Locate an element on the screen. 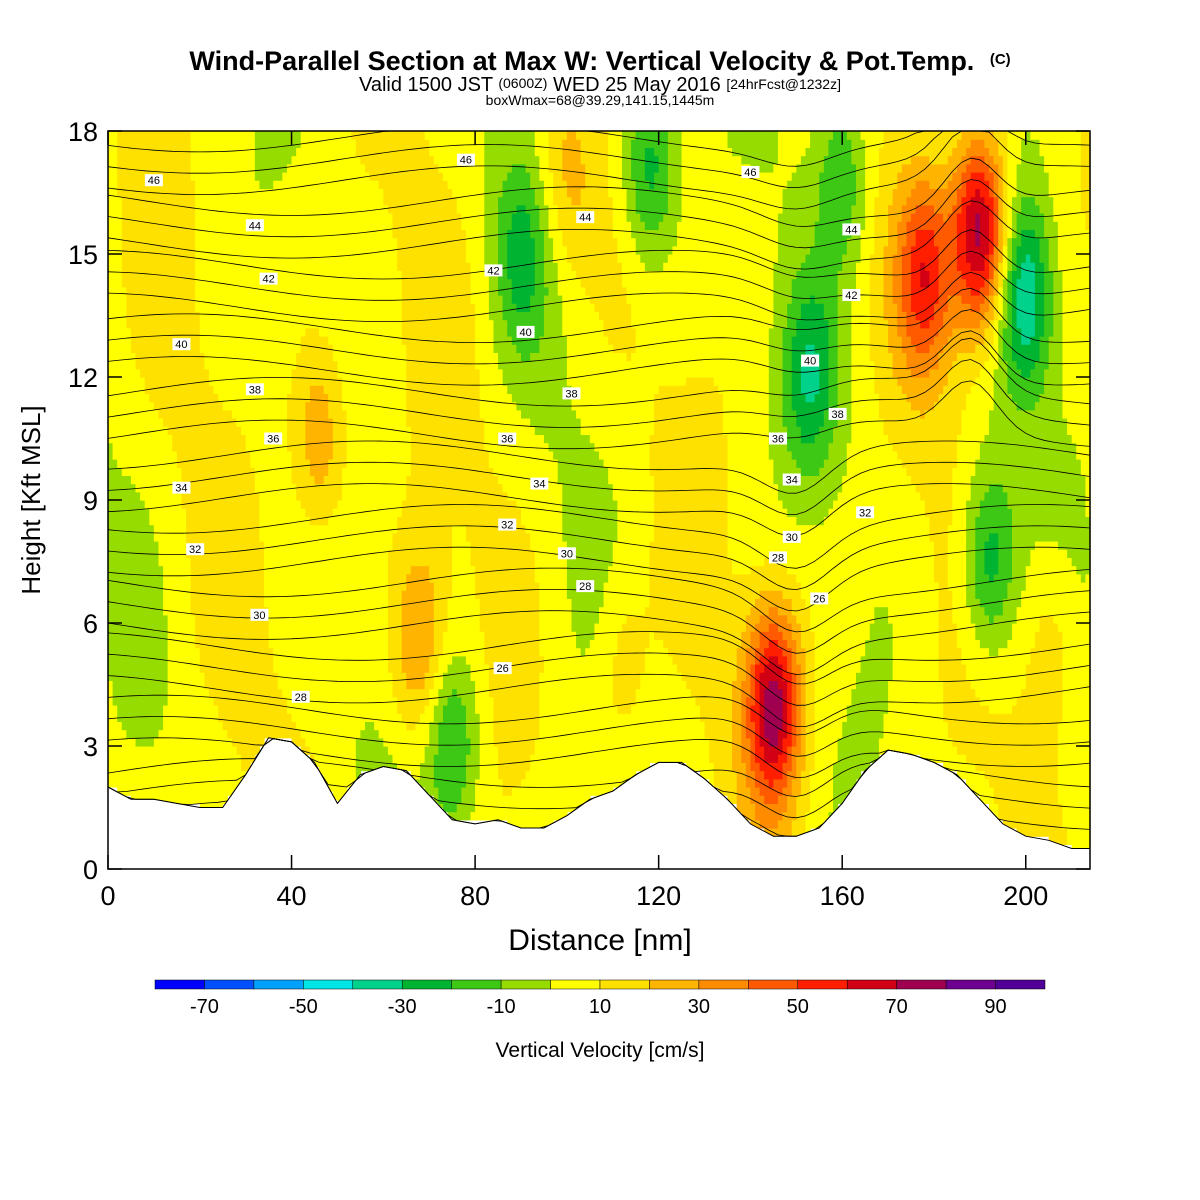 The width and height of the screenshot is (1200, 1200). isentrope-label: 36 is located at coordinates (273, 439).